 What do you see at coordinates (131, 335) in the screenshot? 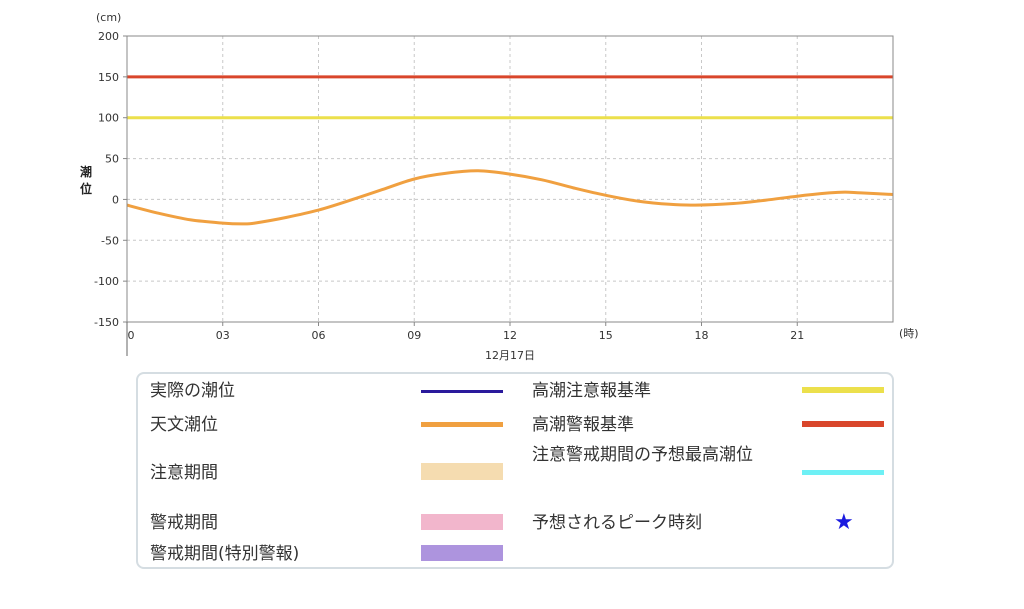
I see `x-tick-label: 0` at bounding box center [131, 335].